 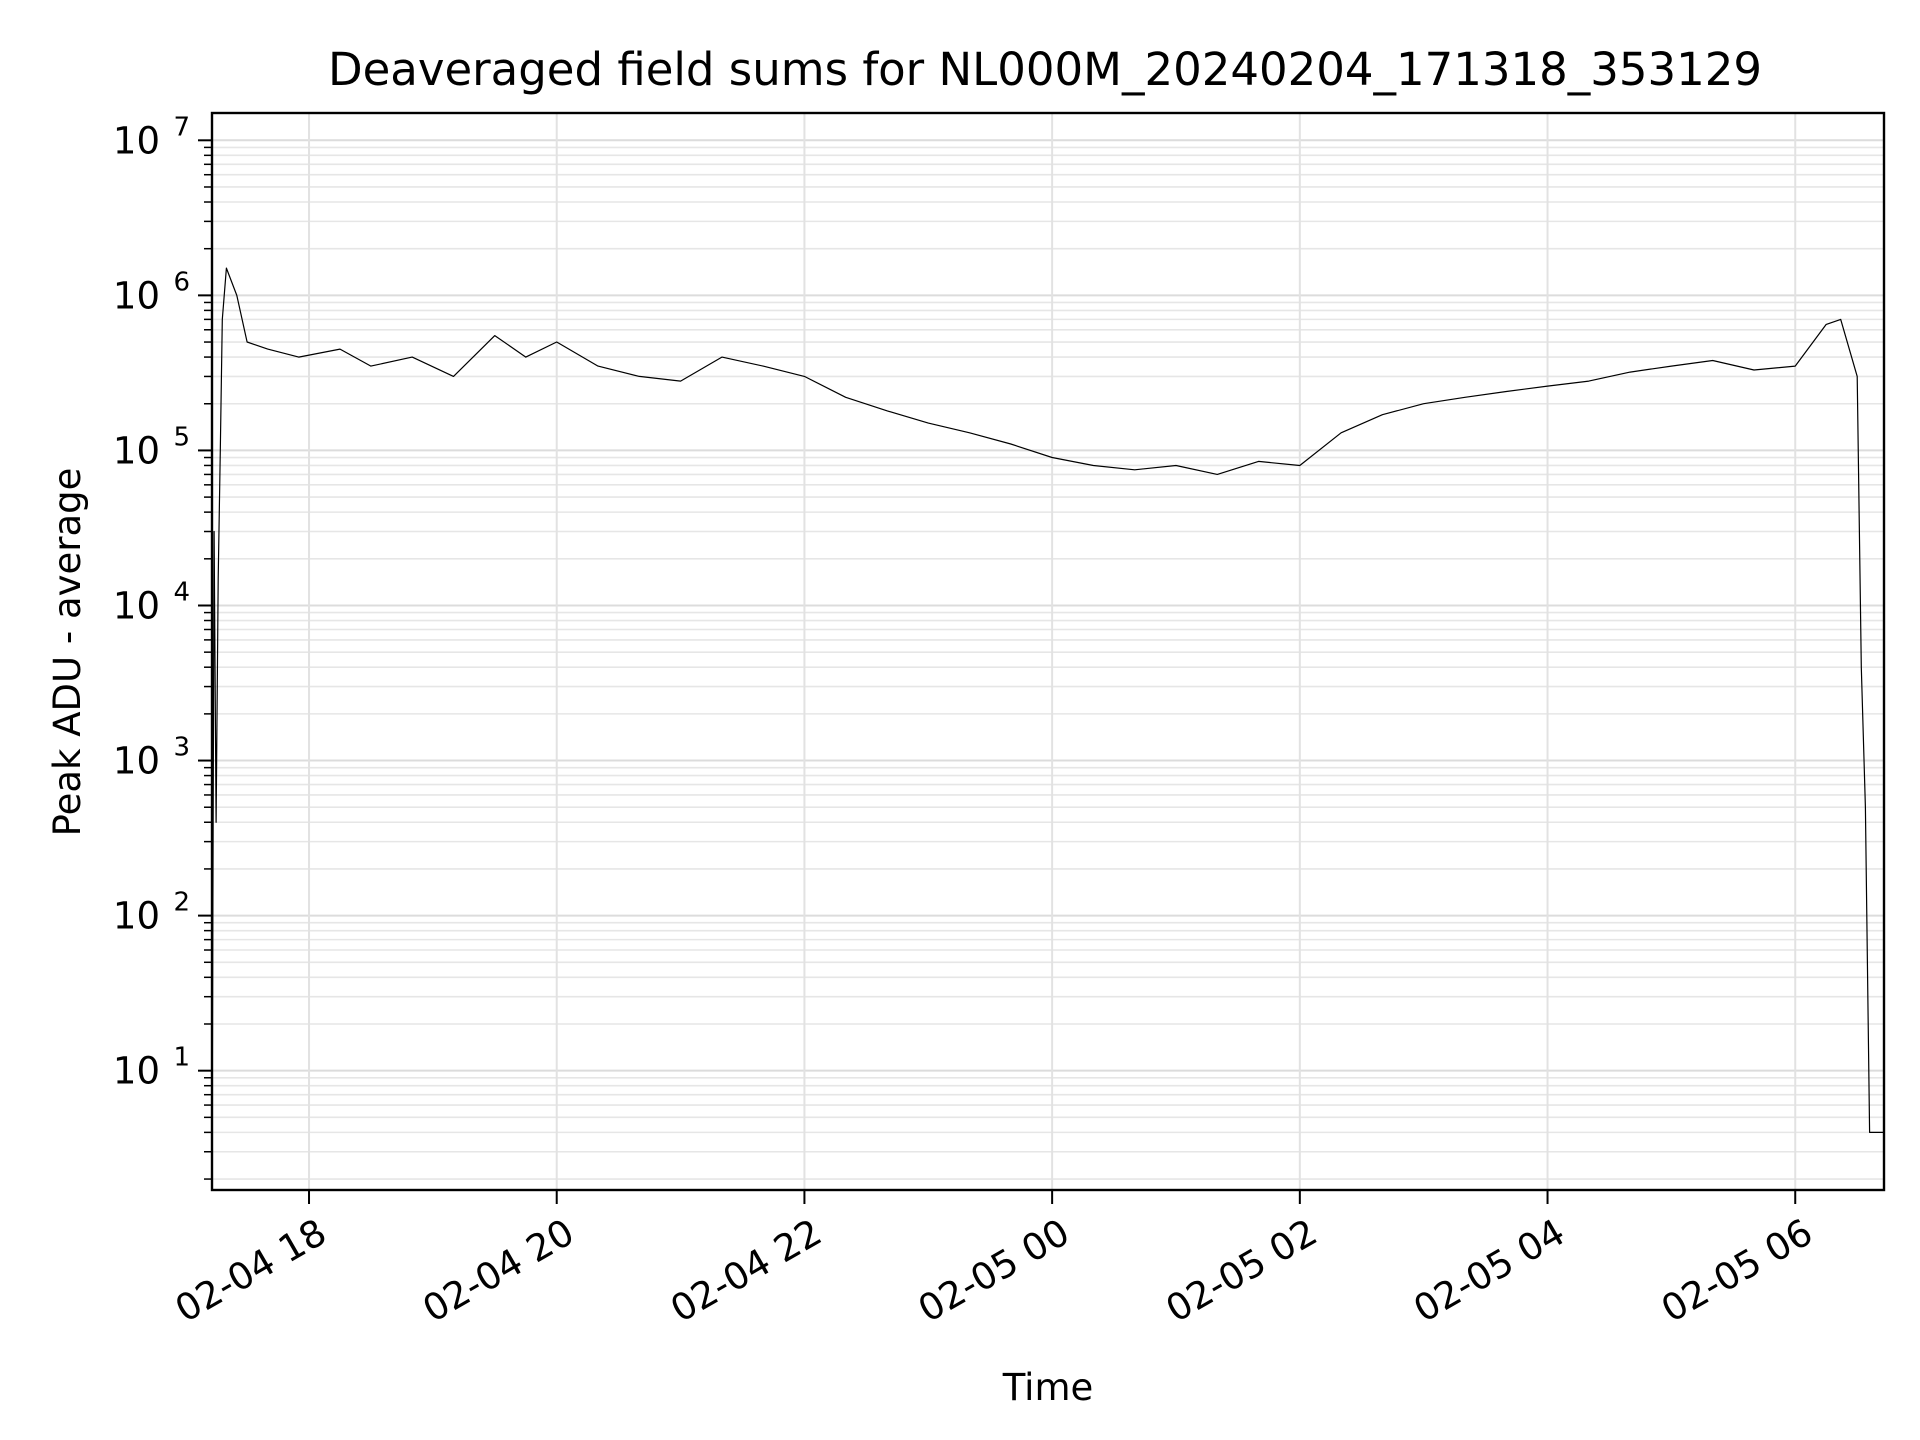 What do you see at coordinates (746, 1271) in the screenshot?
I see `x-tick-label: 02-04 22` at bounding box center [746, 1271].